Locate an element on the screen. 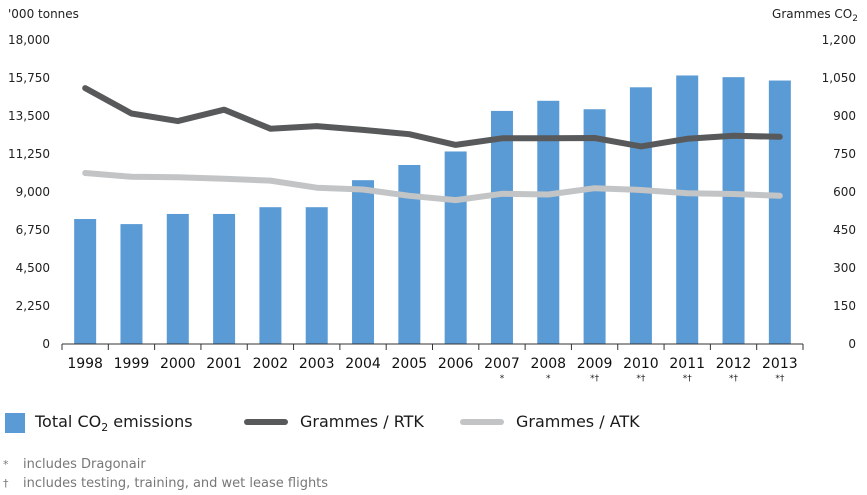  bar-2013 is located at coordinates (779, 212).